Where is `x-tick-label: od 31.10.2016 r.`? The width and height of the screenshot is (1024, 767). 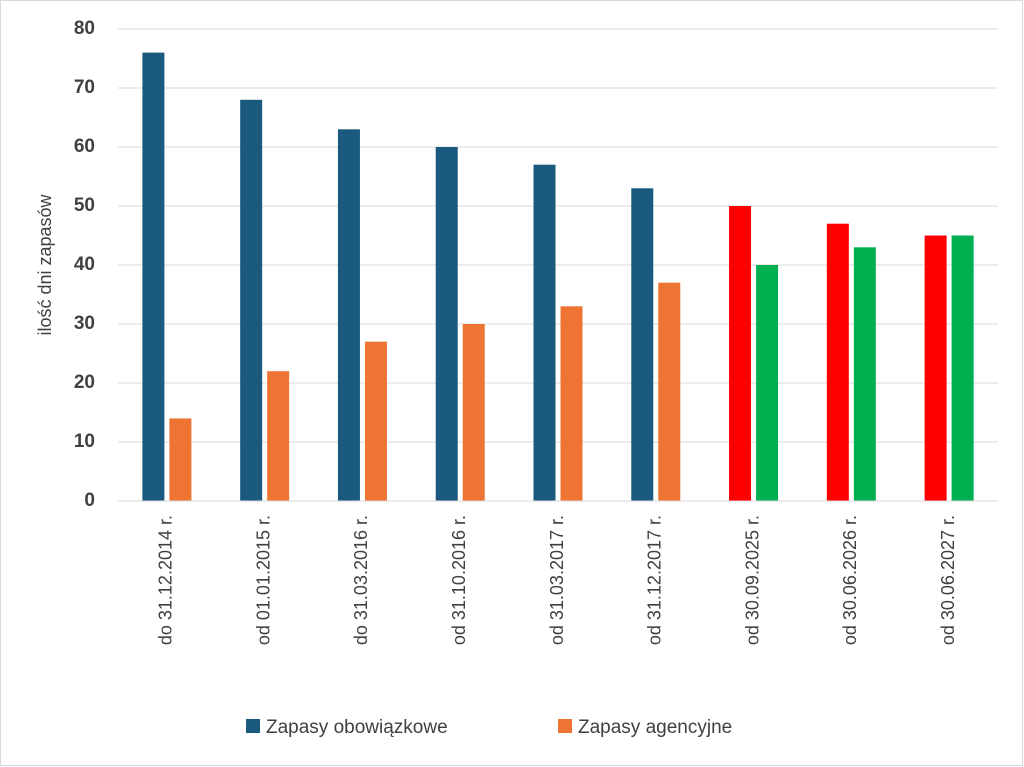
x-tick-label: od 31.10.2016 r. is located at coordinates (459, 580).